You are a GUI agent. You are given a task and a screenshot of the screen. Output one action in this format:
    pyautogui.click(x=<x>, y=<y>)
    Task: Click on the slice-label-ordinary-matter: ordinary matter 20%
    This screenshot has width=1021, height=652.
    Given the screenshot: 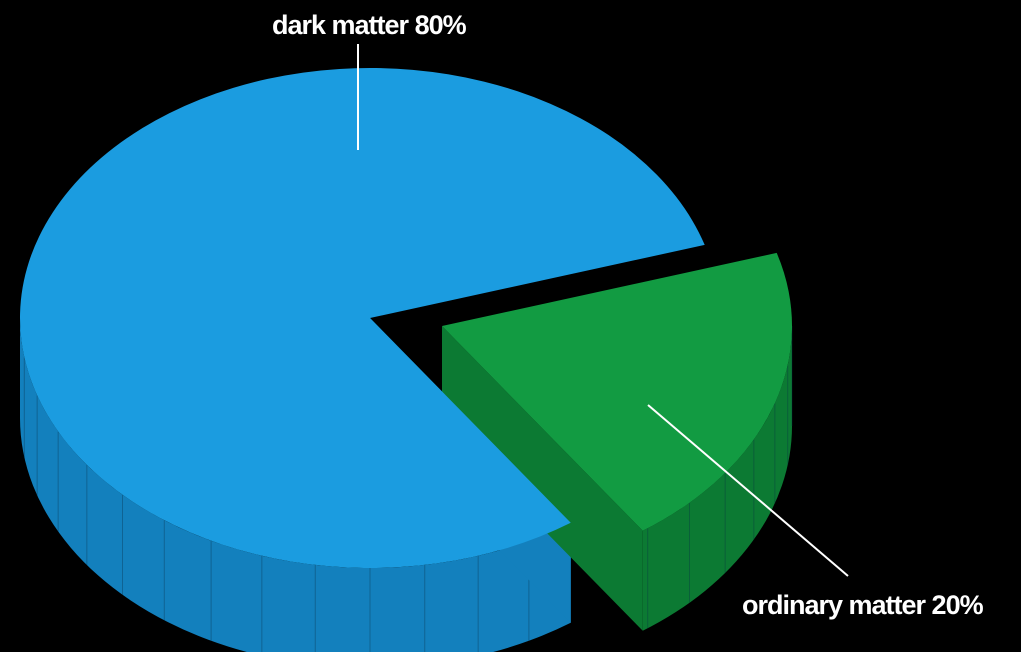 What is the action you would take?
    pyautogui.click(x=863, y=605)
    